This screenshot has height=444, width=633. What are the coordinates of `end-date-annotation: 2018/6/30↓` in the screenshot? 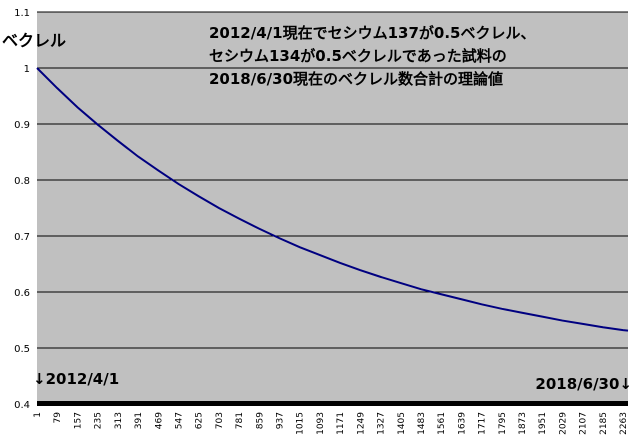 It's located at (583, 384).